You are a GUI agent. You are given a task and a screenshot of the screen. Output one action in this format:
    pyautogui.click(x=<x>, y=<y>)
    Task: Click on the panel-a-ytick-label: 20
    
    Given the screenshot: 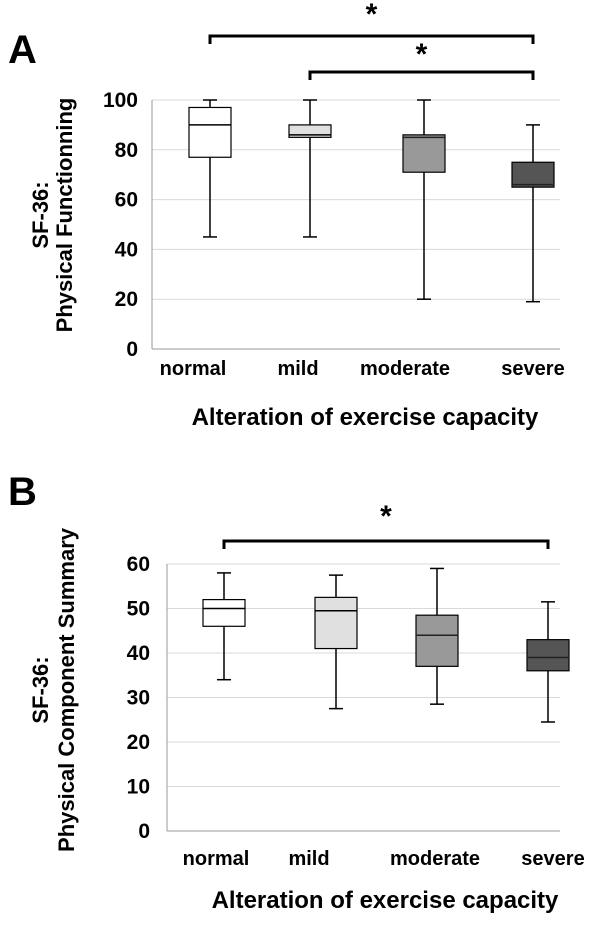 What is the action you would take?
    pyautogui.click(x=126, y=299)
    